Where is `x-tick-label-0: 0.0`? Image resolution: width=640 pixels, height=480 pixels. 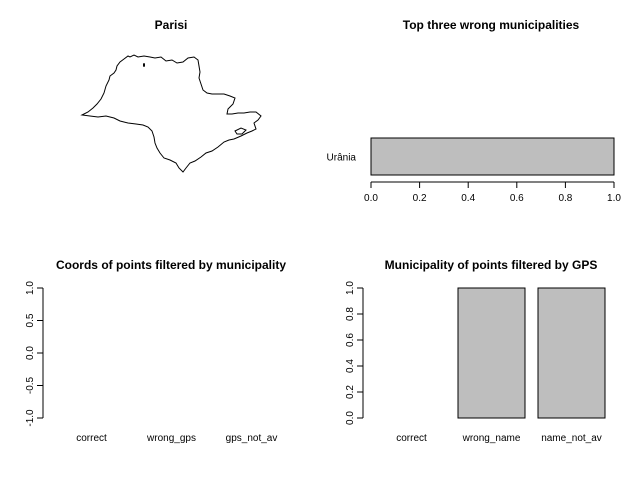
x-tick-label-0: 0.0 is located at coordinates (371, 198).